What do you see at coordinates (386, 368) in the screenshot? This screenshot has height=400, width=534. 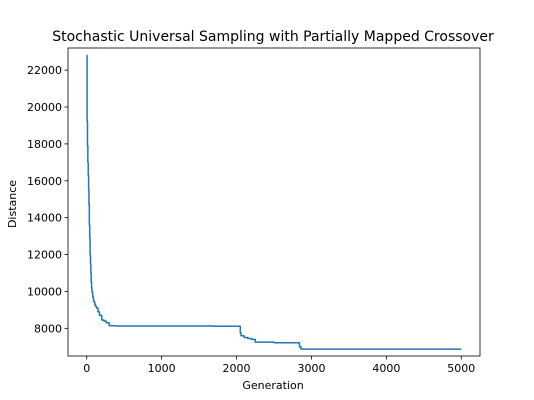 I see `x-tick-label: 4000` at bounding box center [386, 368].